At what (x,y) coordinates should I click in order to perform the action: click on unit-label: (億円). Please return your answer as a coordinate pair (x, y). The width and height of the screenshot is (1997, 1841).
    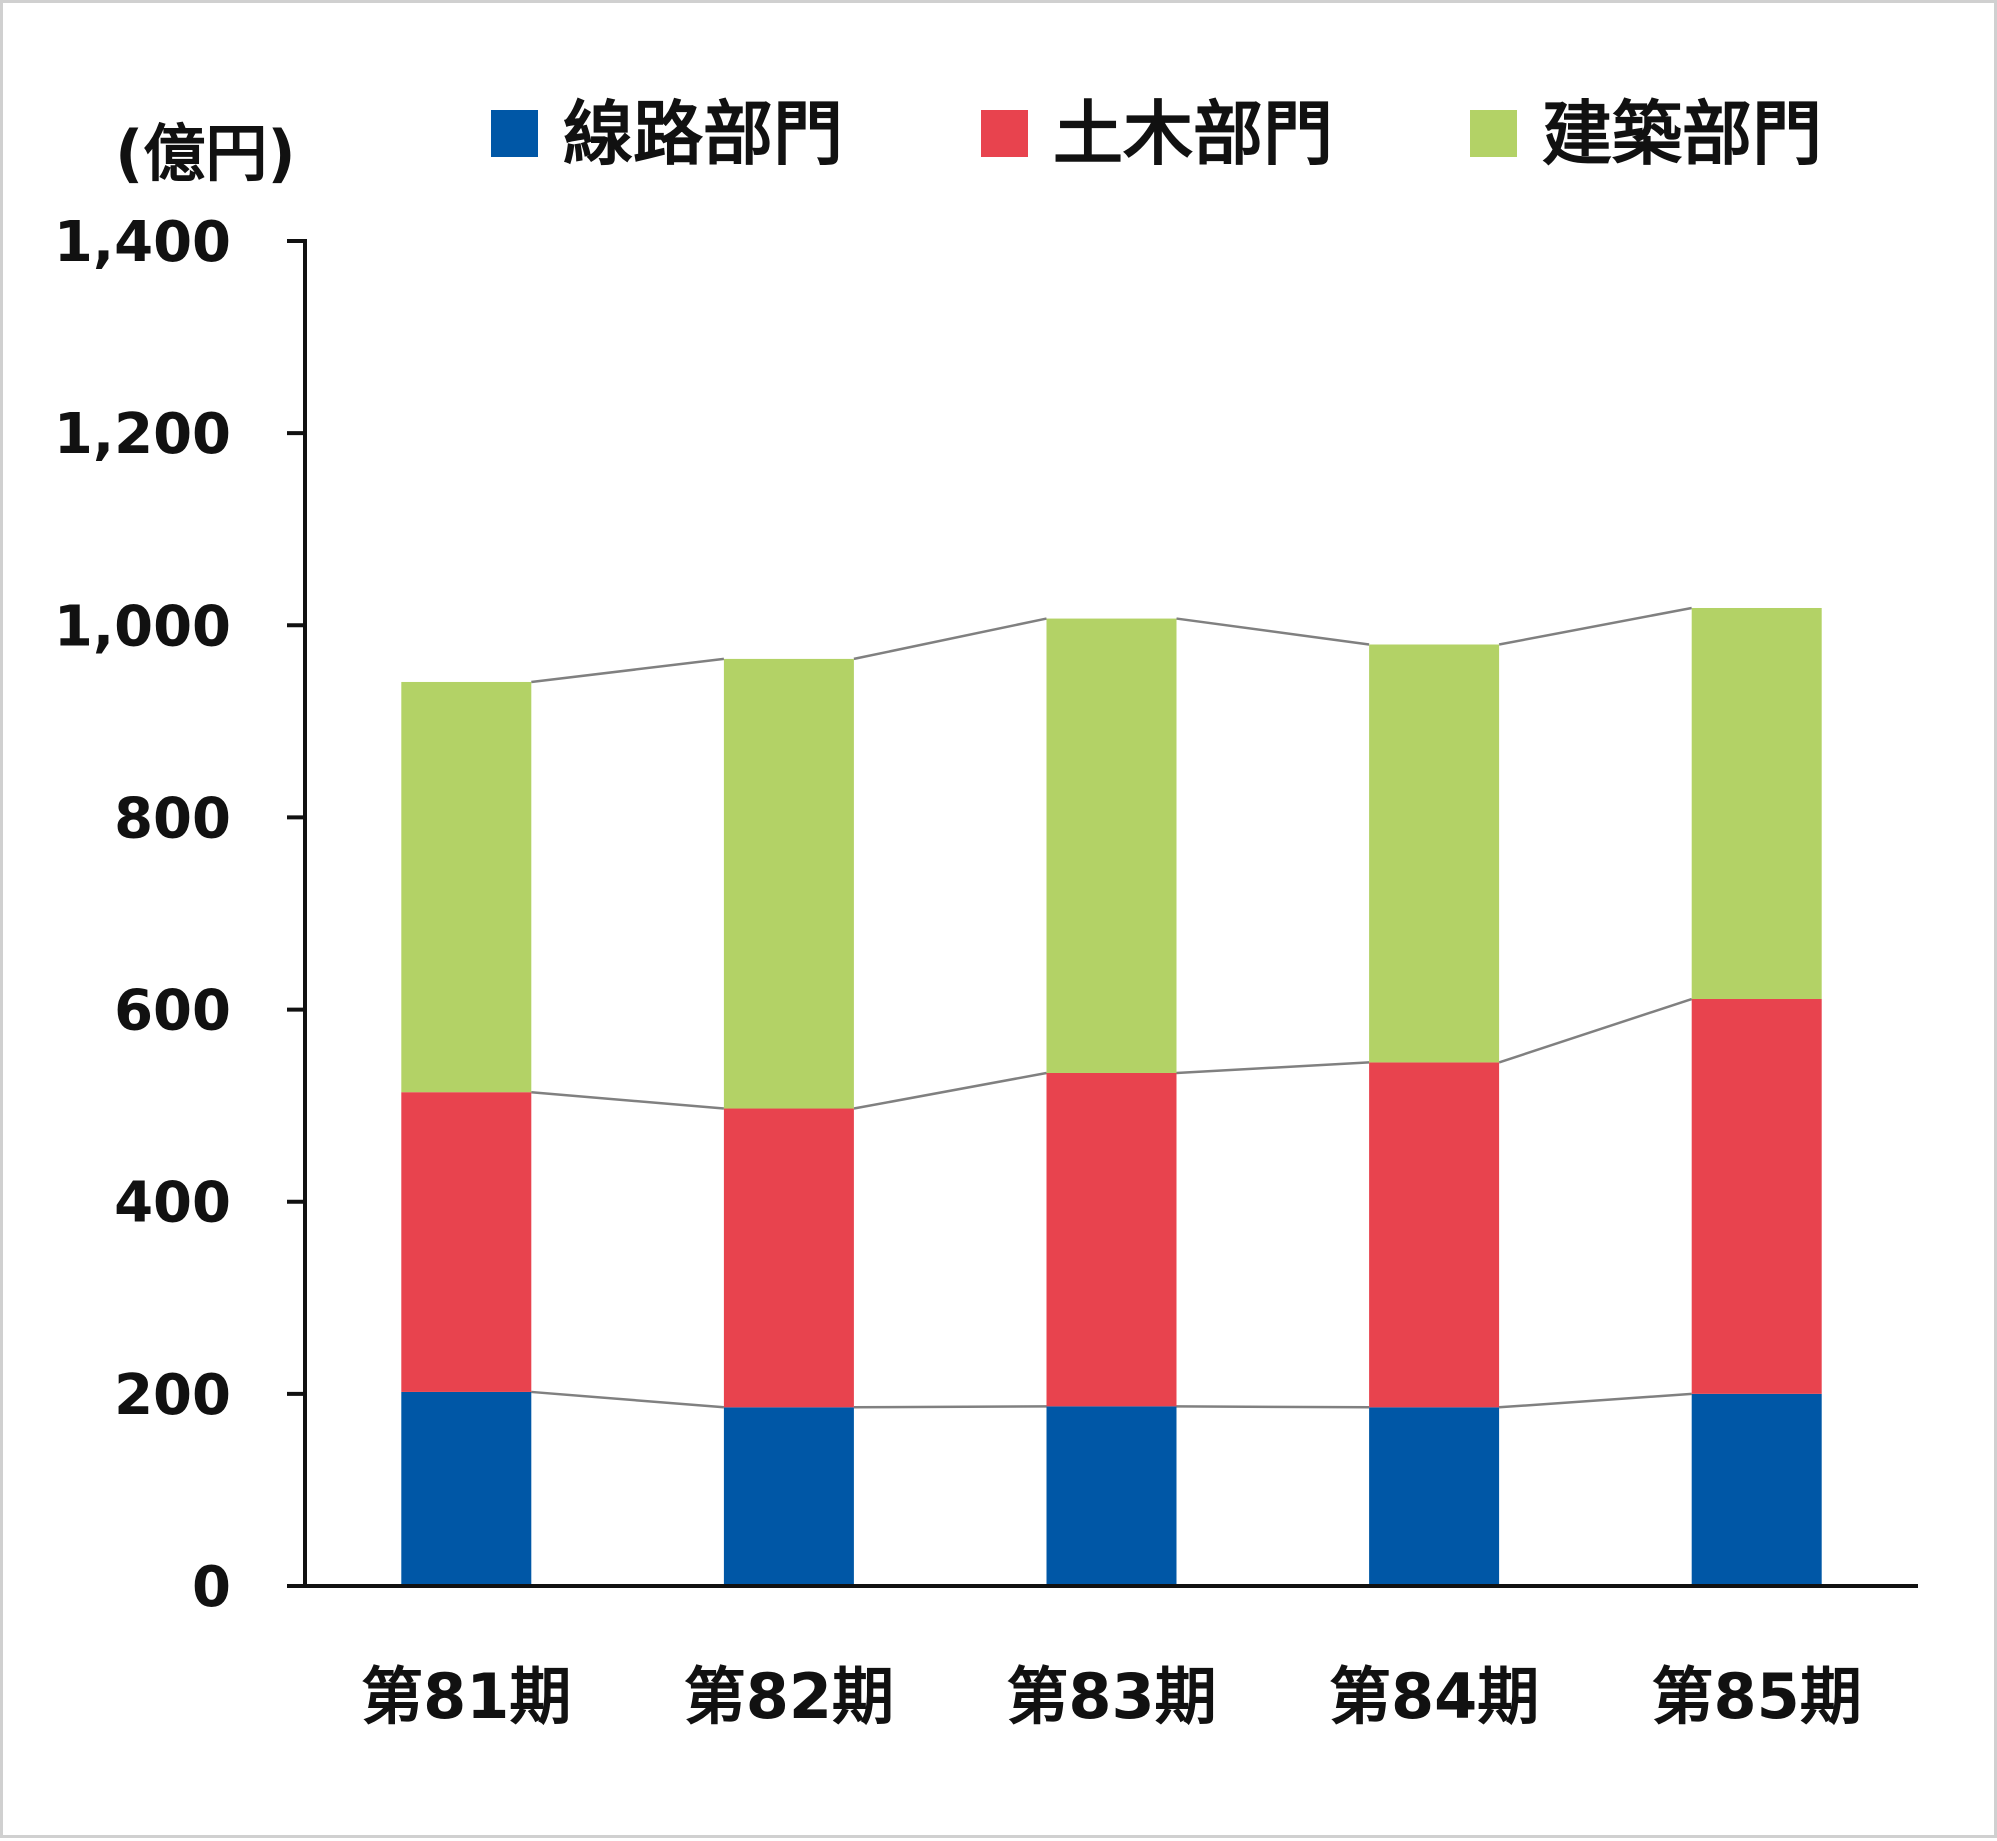
    Looking at the image, I should click on (205, 153).